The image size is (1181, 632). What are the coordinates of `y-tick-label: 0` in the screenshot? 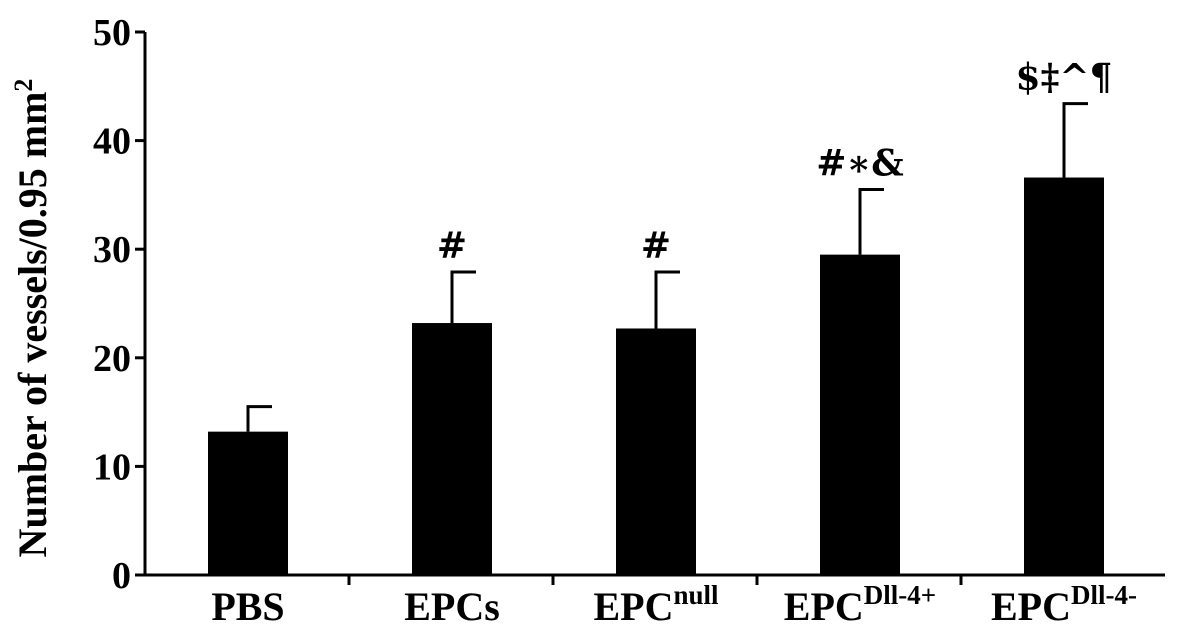 It's located at (121, 576).